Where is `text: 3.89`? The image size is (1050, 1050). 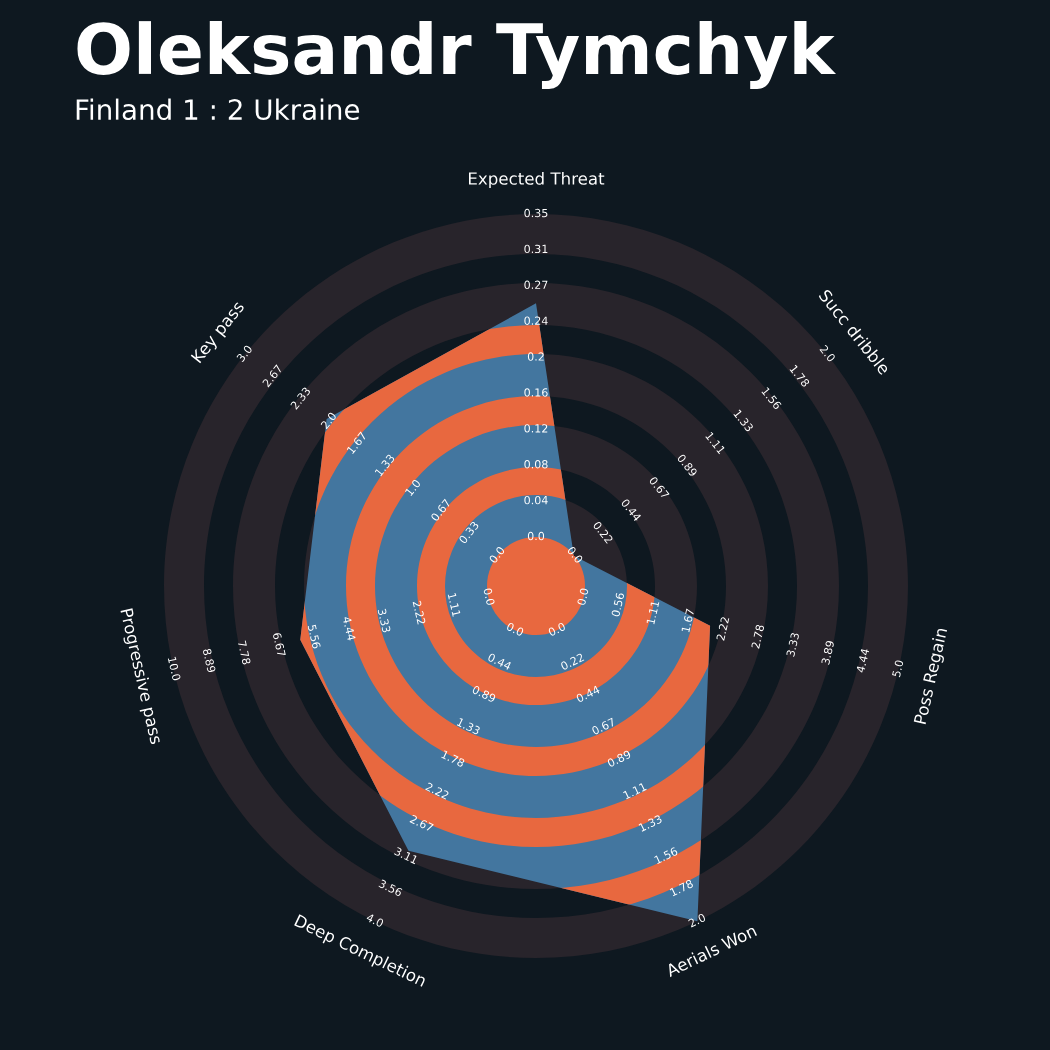 text: 3.89 is located at coordinates (828, 652).